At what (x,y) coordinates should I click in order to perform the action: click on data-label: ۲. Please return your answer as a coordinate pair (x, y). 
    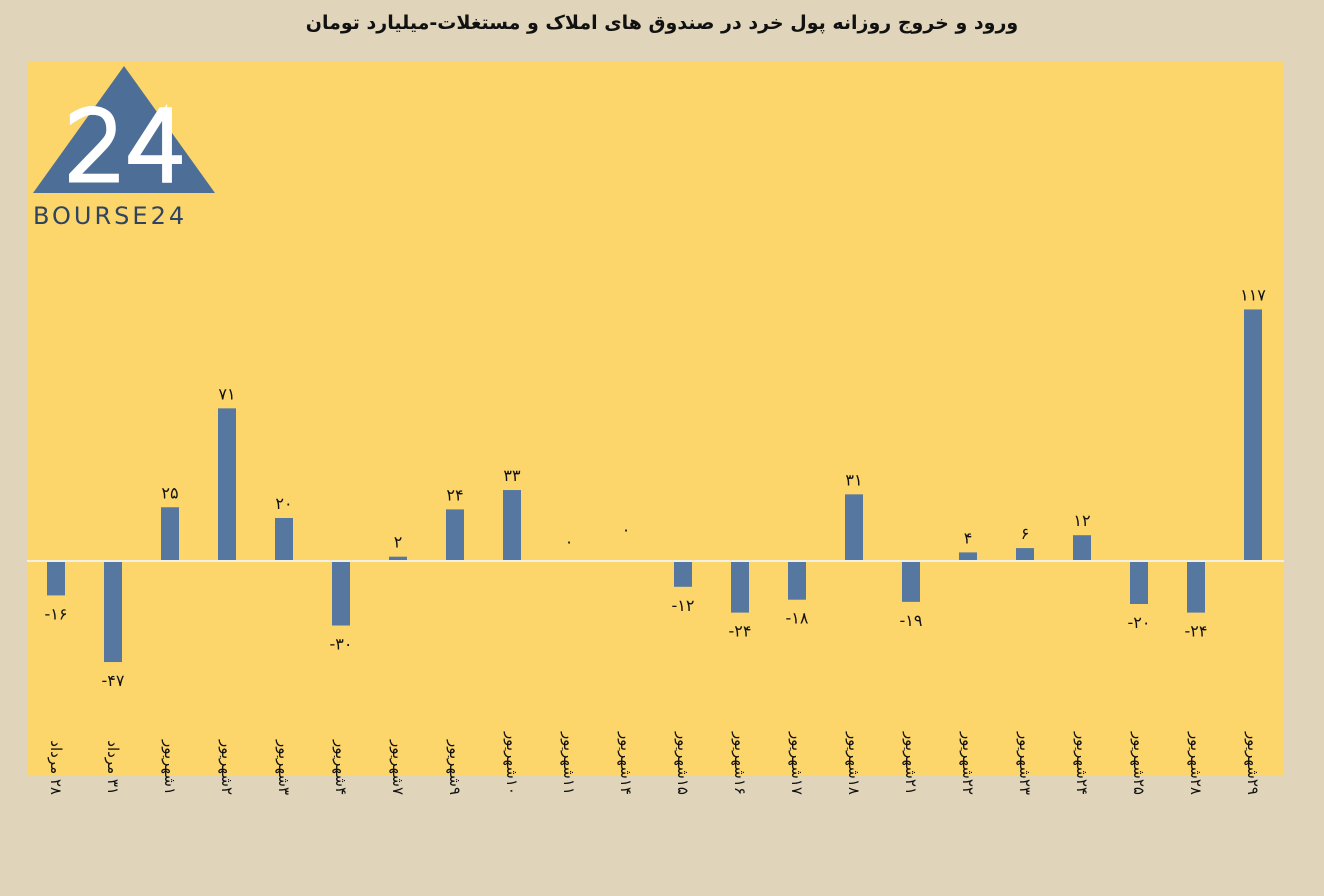
    Looking at the image, I should click on (398, 542).